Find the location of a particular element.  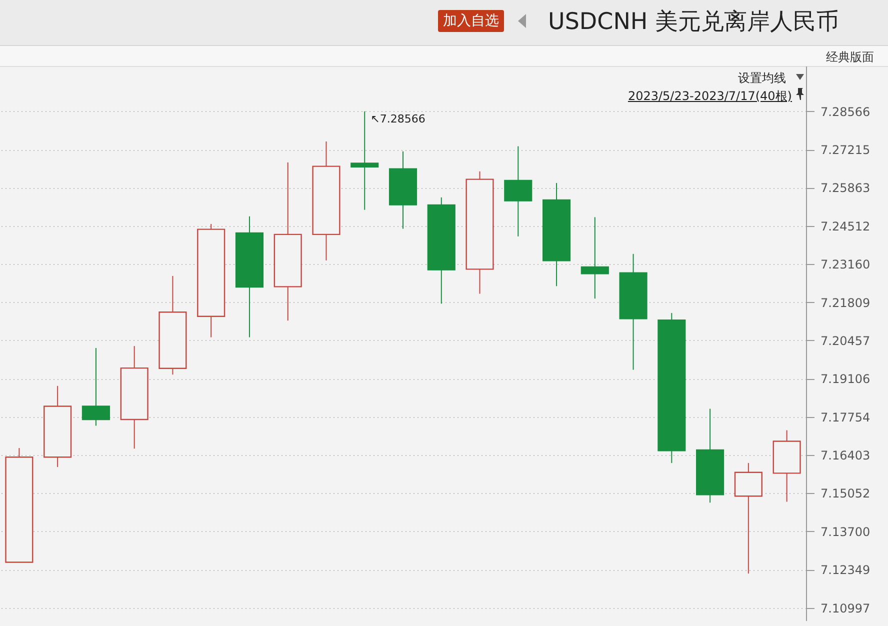

y-tick-label: 7.10997 is located at coordinates (845, 608).